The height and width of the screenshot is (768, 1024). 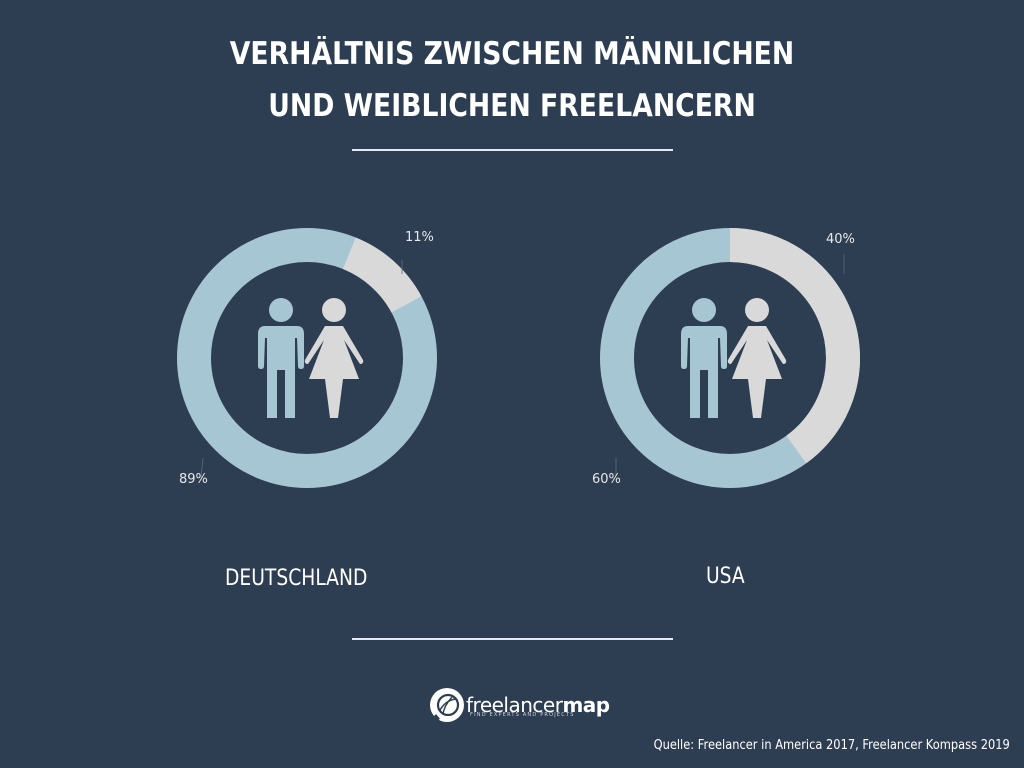 What do you see at coordinates (512, 54) in the screenshot?
I see `title-line-1: VERHÄLTNIS ZWISCHEN MÄNNLICHEN` at bounding box center [512, 54].